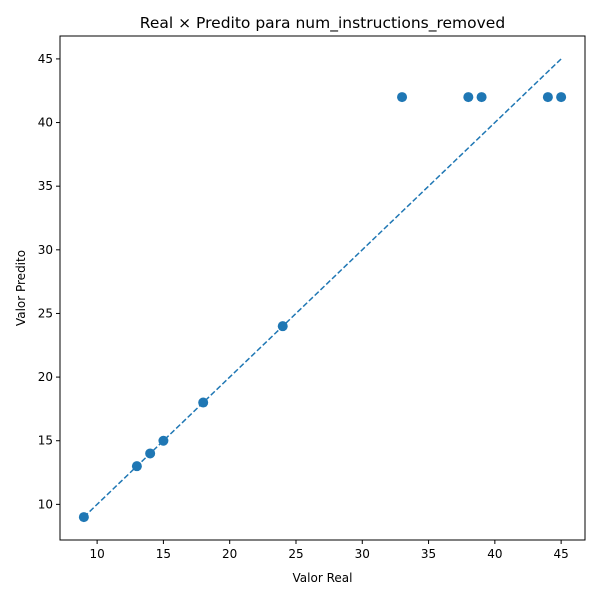 Image resolution: width=600 pixels, height=600 pixels. I want to click on x-tick-label: 25, so click(295, 554).